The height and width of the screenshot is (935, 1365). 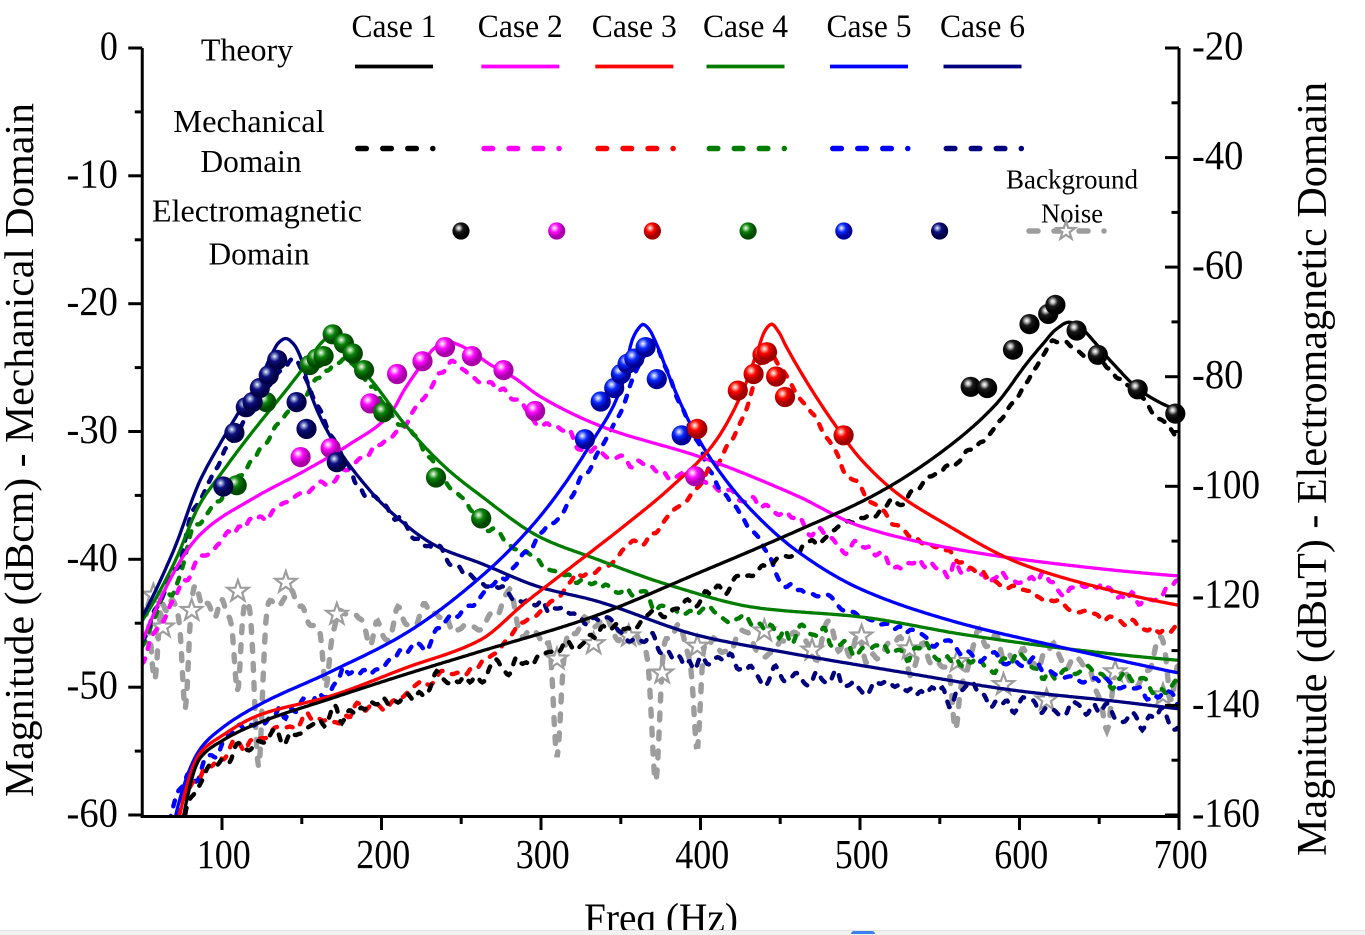 What do you see at coordinates (109, 46) in the screenshot?
I see `svg-text: 0` at bounding box center [109, 46].